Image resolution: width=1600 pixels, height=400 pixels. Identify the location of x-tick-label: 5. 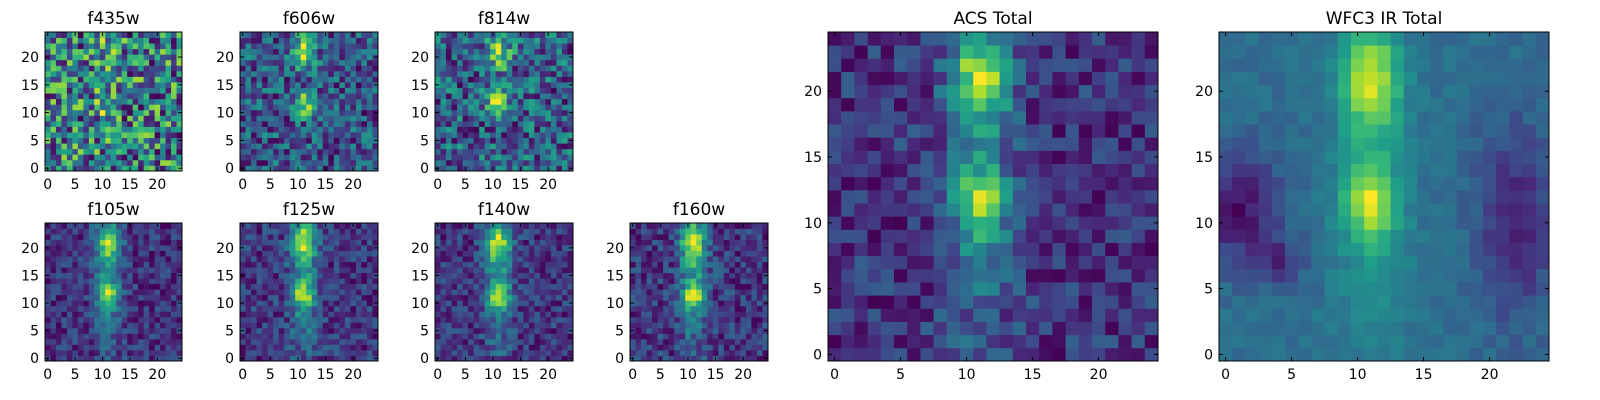
(465, 185).